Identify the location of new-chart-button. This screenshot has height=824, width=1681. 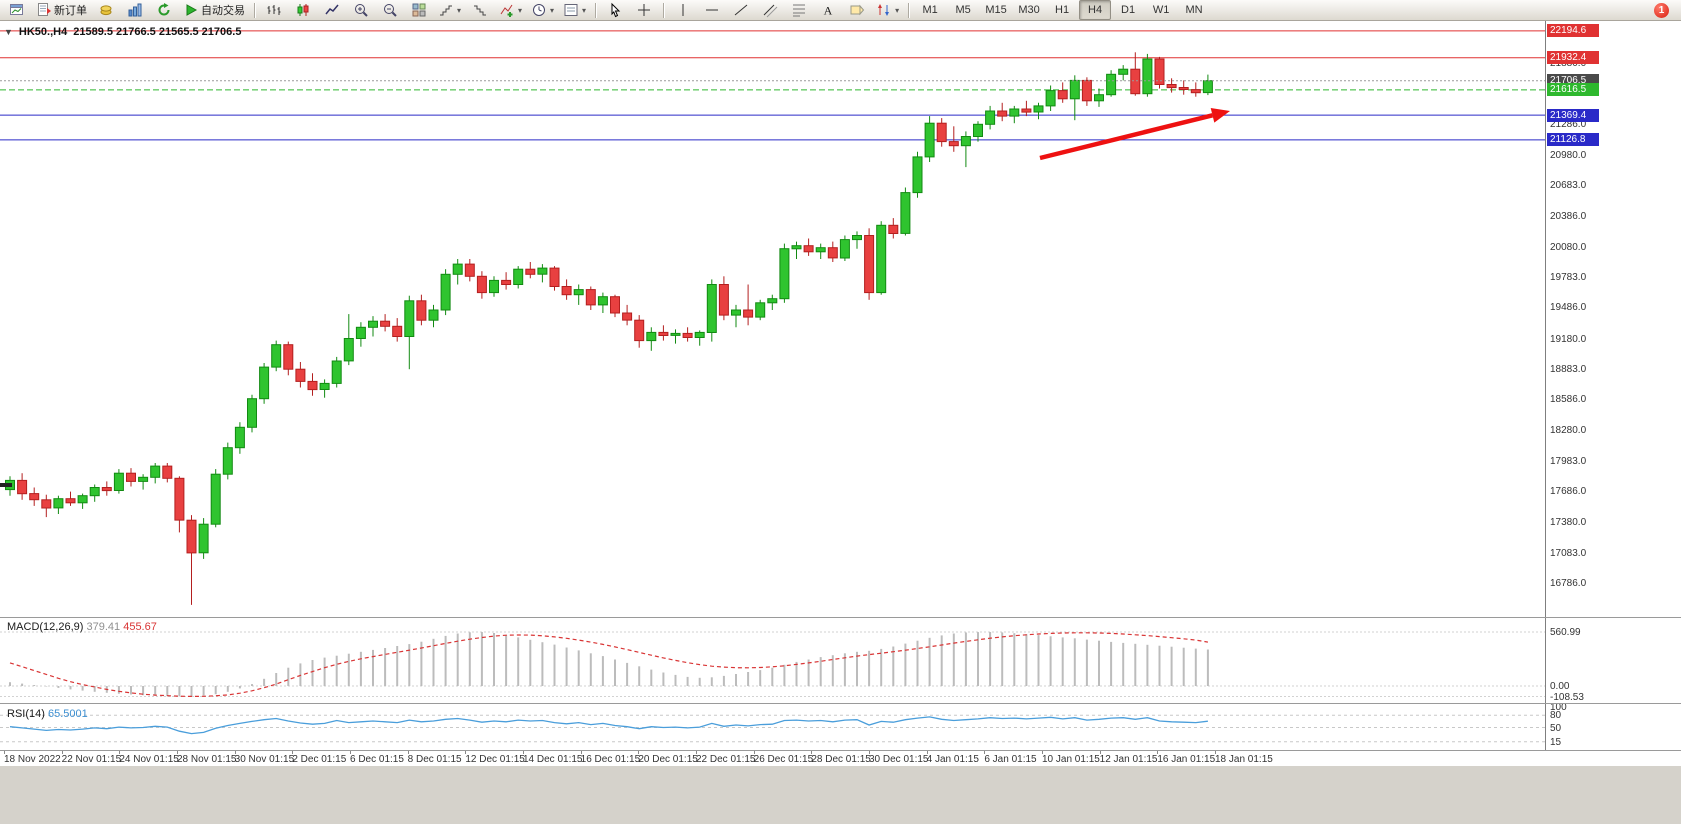
(17, 10).